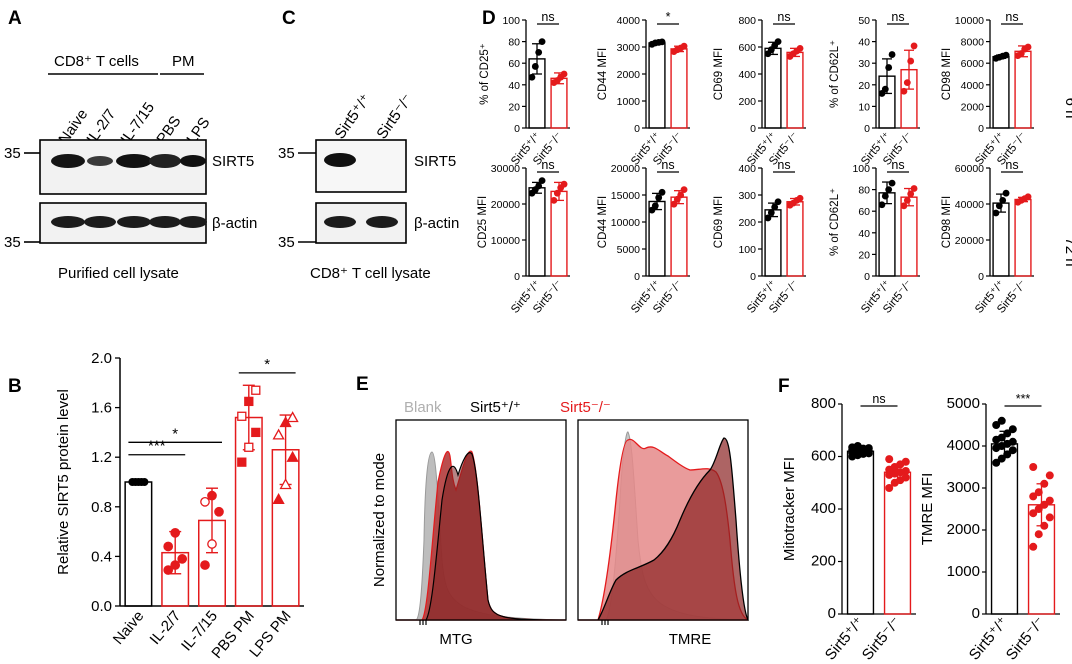 The width and height of the screenshot is (1072, 664). What do you see at coordinates (514, 86) in the screenshot?
I see `d-6h-cd25-ytick-label: 40` at bounding box center [514, 86].